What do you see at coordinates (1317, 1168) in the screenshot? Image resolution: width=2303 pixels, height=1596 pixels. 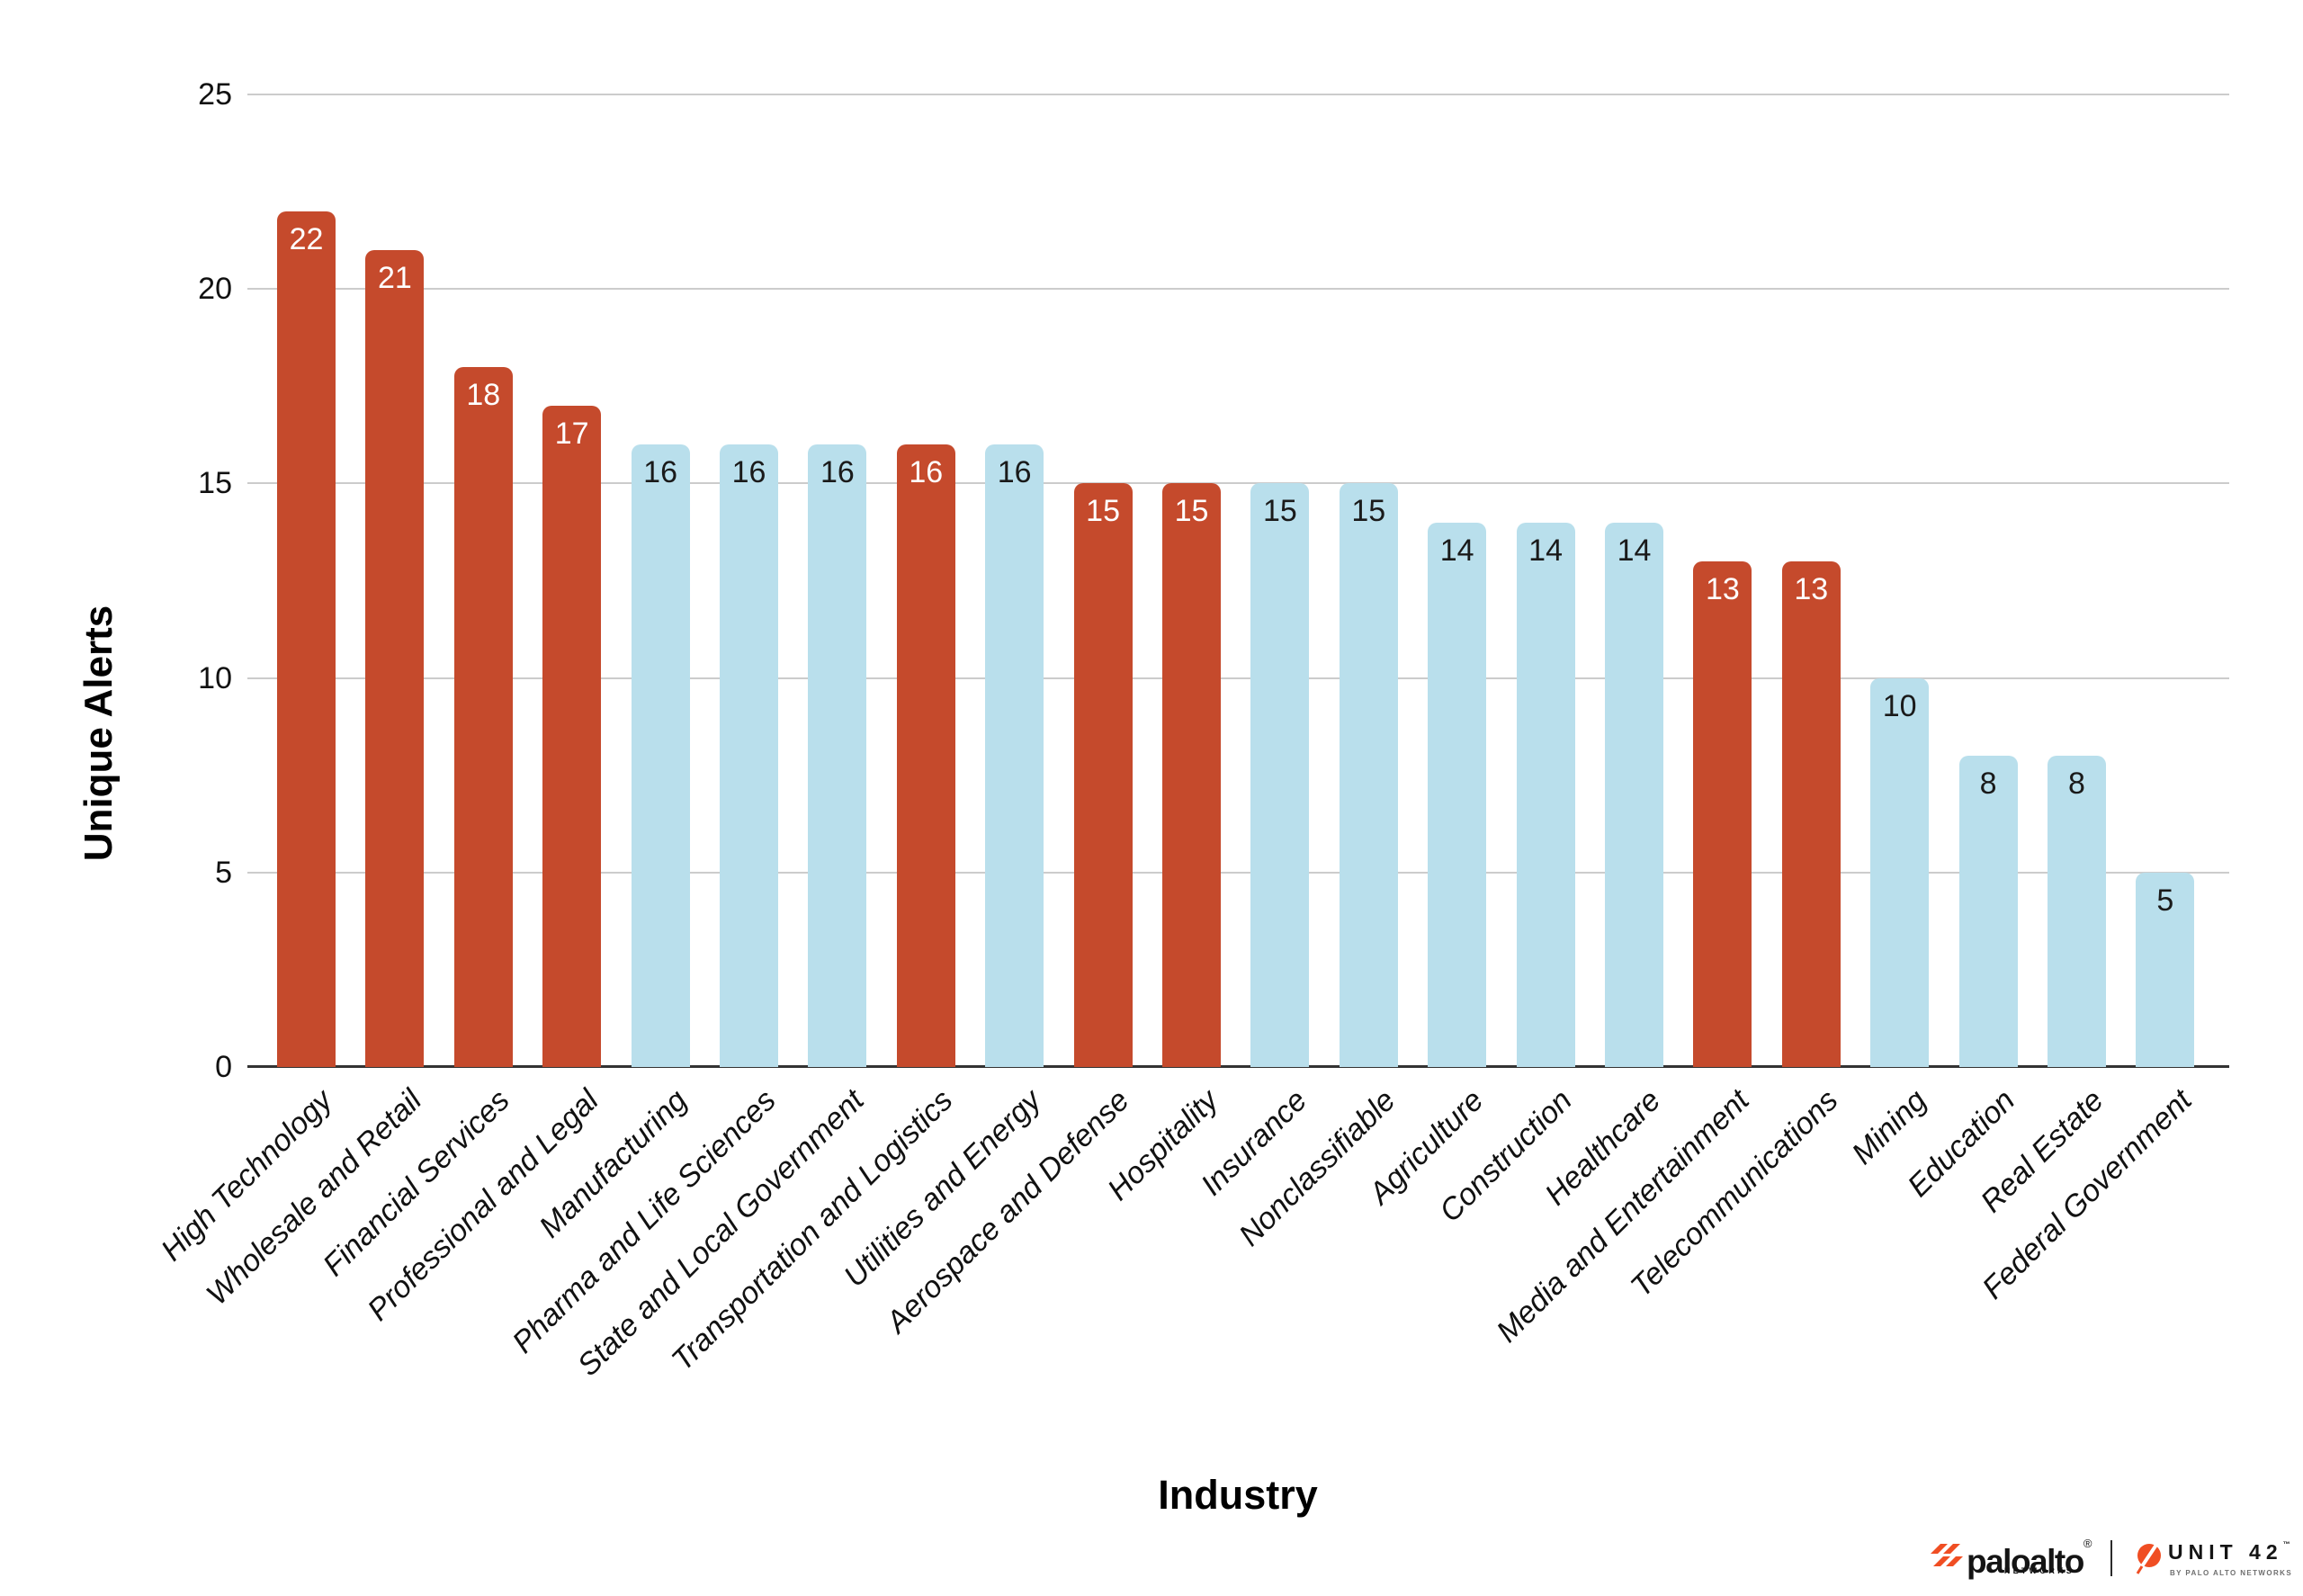 I see `x-tick-label-nonclassifiable: Nonclassifiable` at bounding box center [1317, 1168].